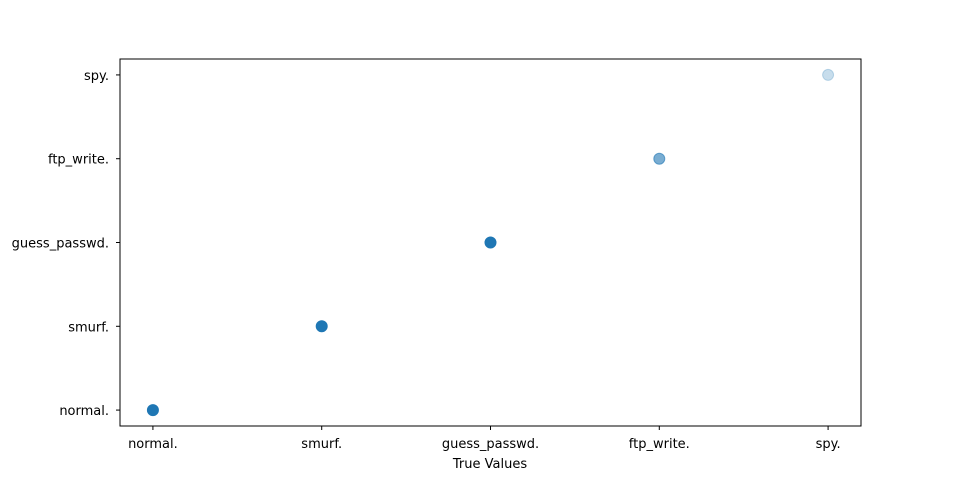 The width and height of the screenshot is (957, 480). I want to click on x-axis-label: True Values, so click(489, 464).